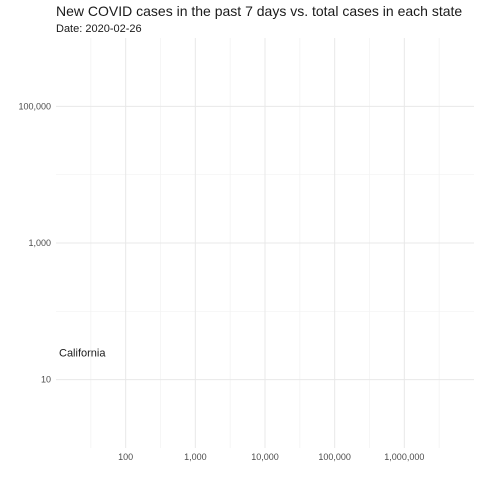 The width and height of the screenshot is (480, 480). Describe the element at coordinates (125, 457) in the screenshot. I see `x-tick-label: 100` at that location.